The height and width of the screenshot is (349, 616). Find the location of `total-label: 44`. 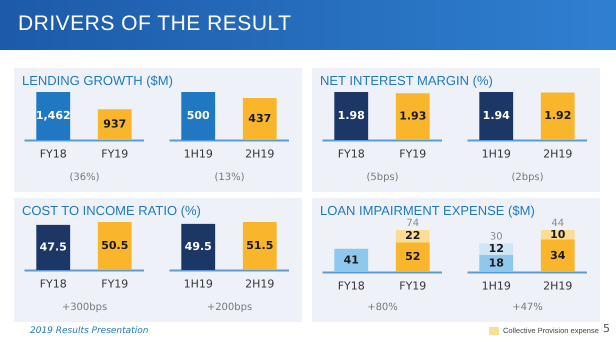

total-label: 44 is located at coordinates (557, 223).